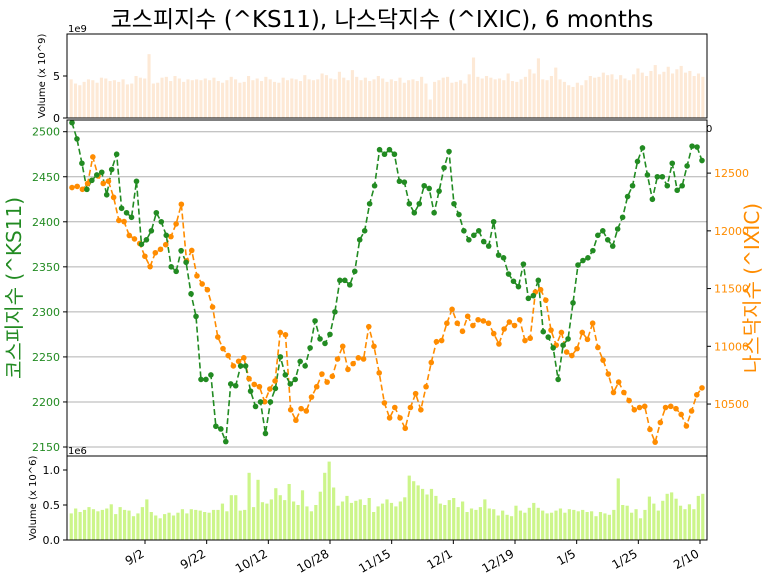 The width and height of the screenshot is (773, 582). I want to click on left-tick-label: 2400, so click(46, 222).